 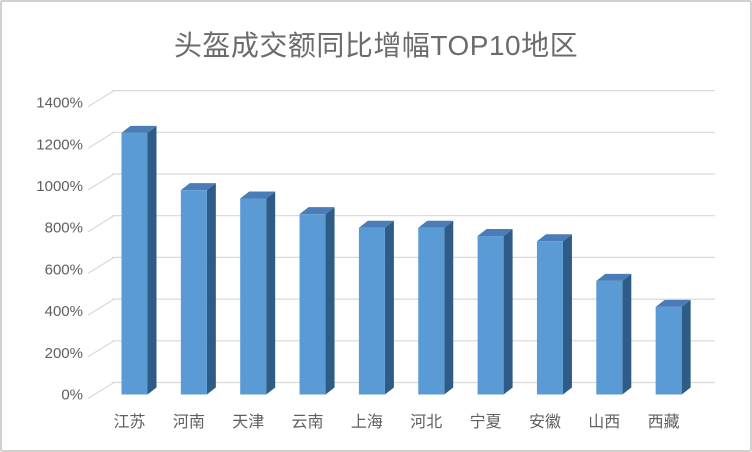 I want to click on x-tick-label: 云南, so click(x=308, y=422).